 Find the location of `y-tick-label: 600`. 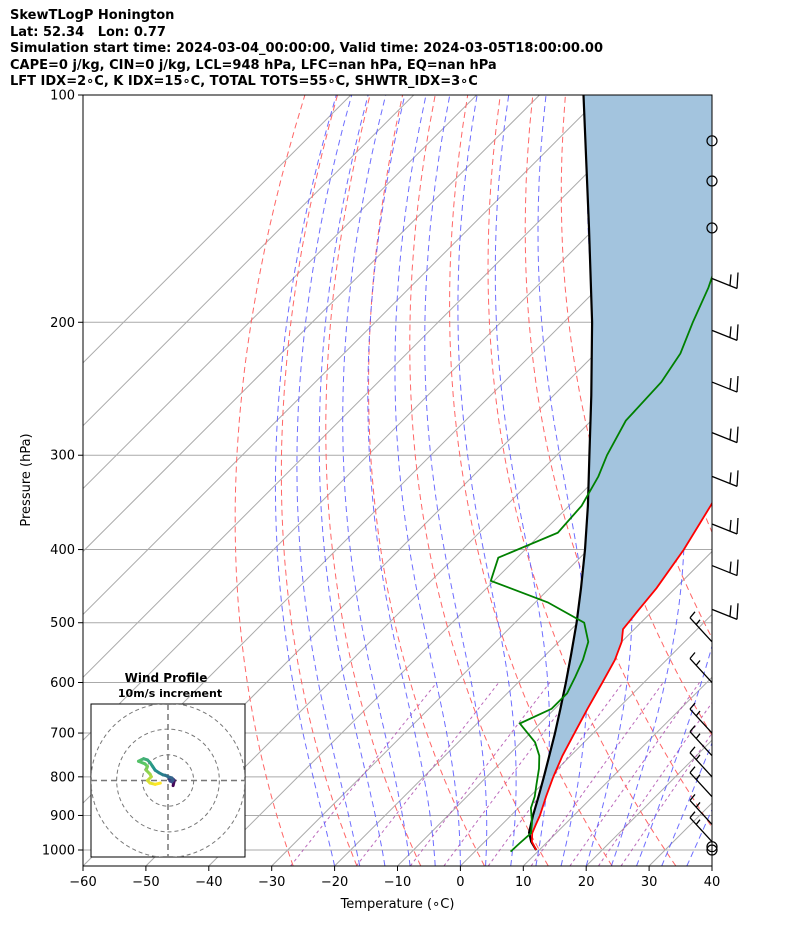

y-tick-label: 600 is located at coordinates (62, 683).